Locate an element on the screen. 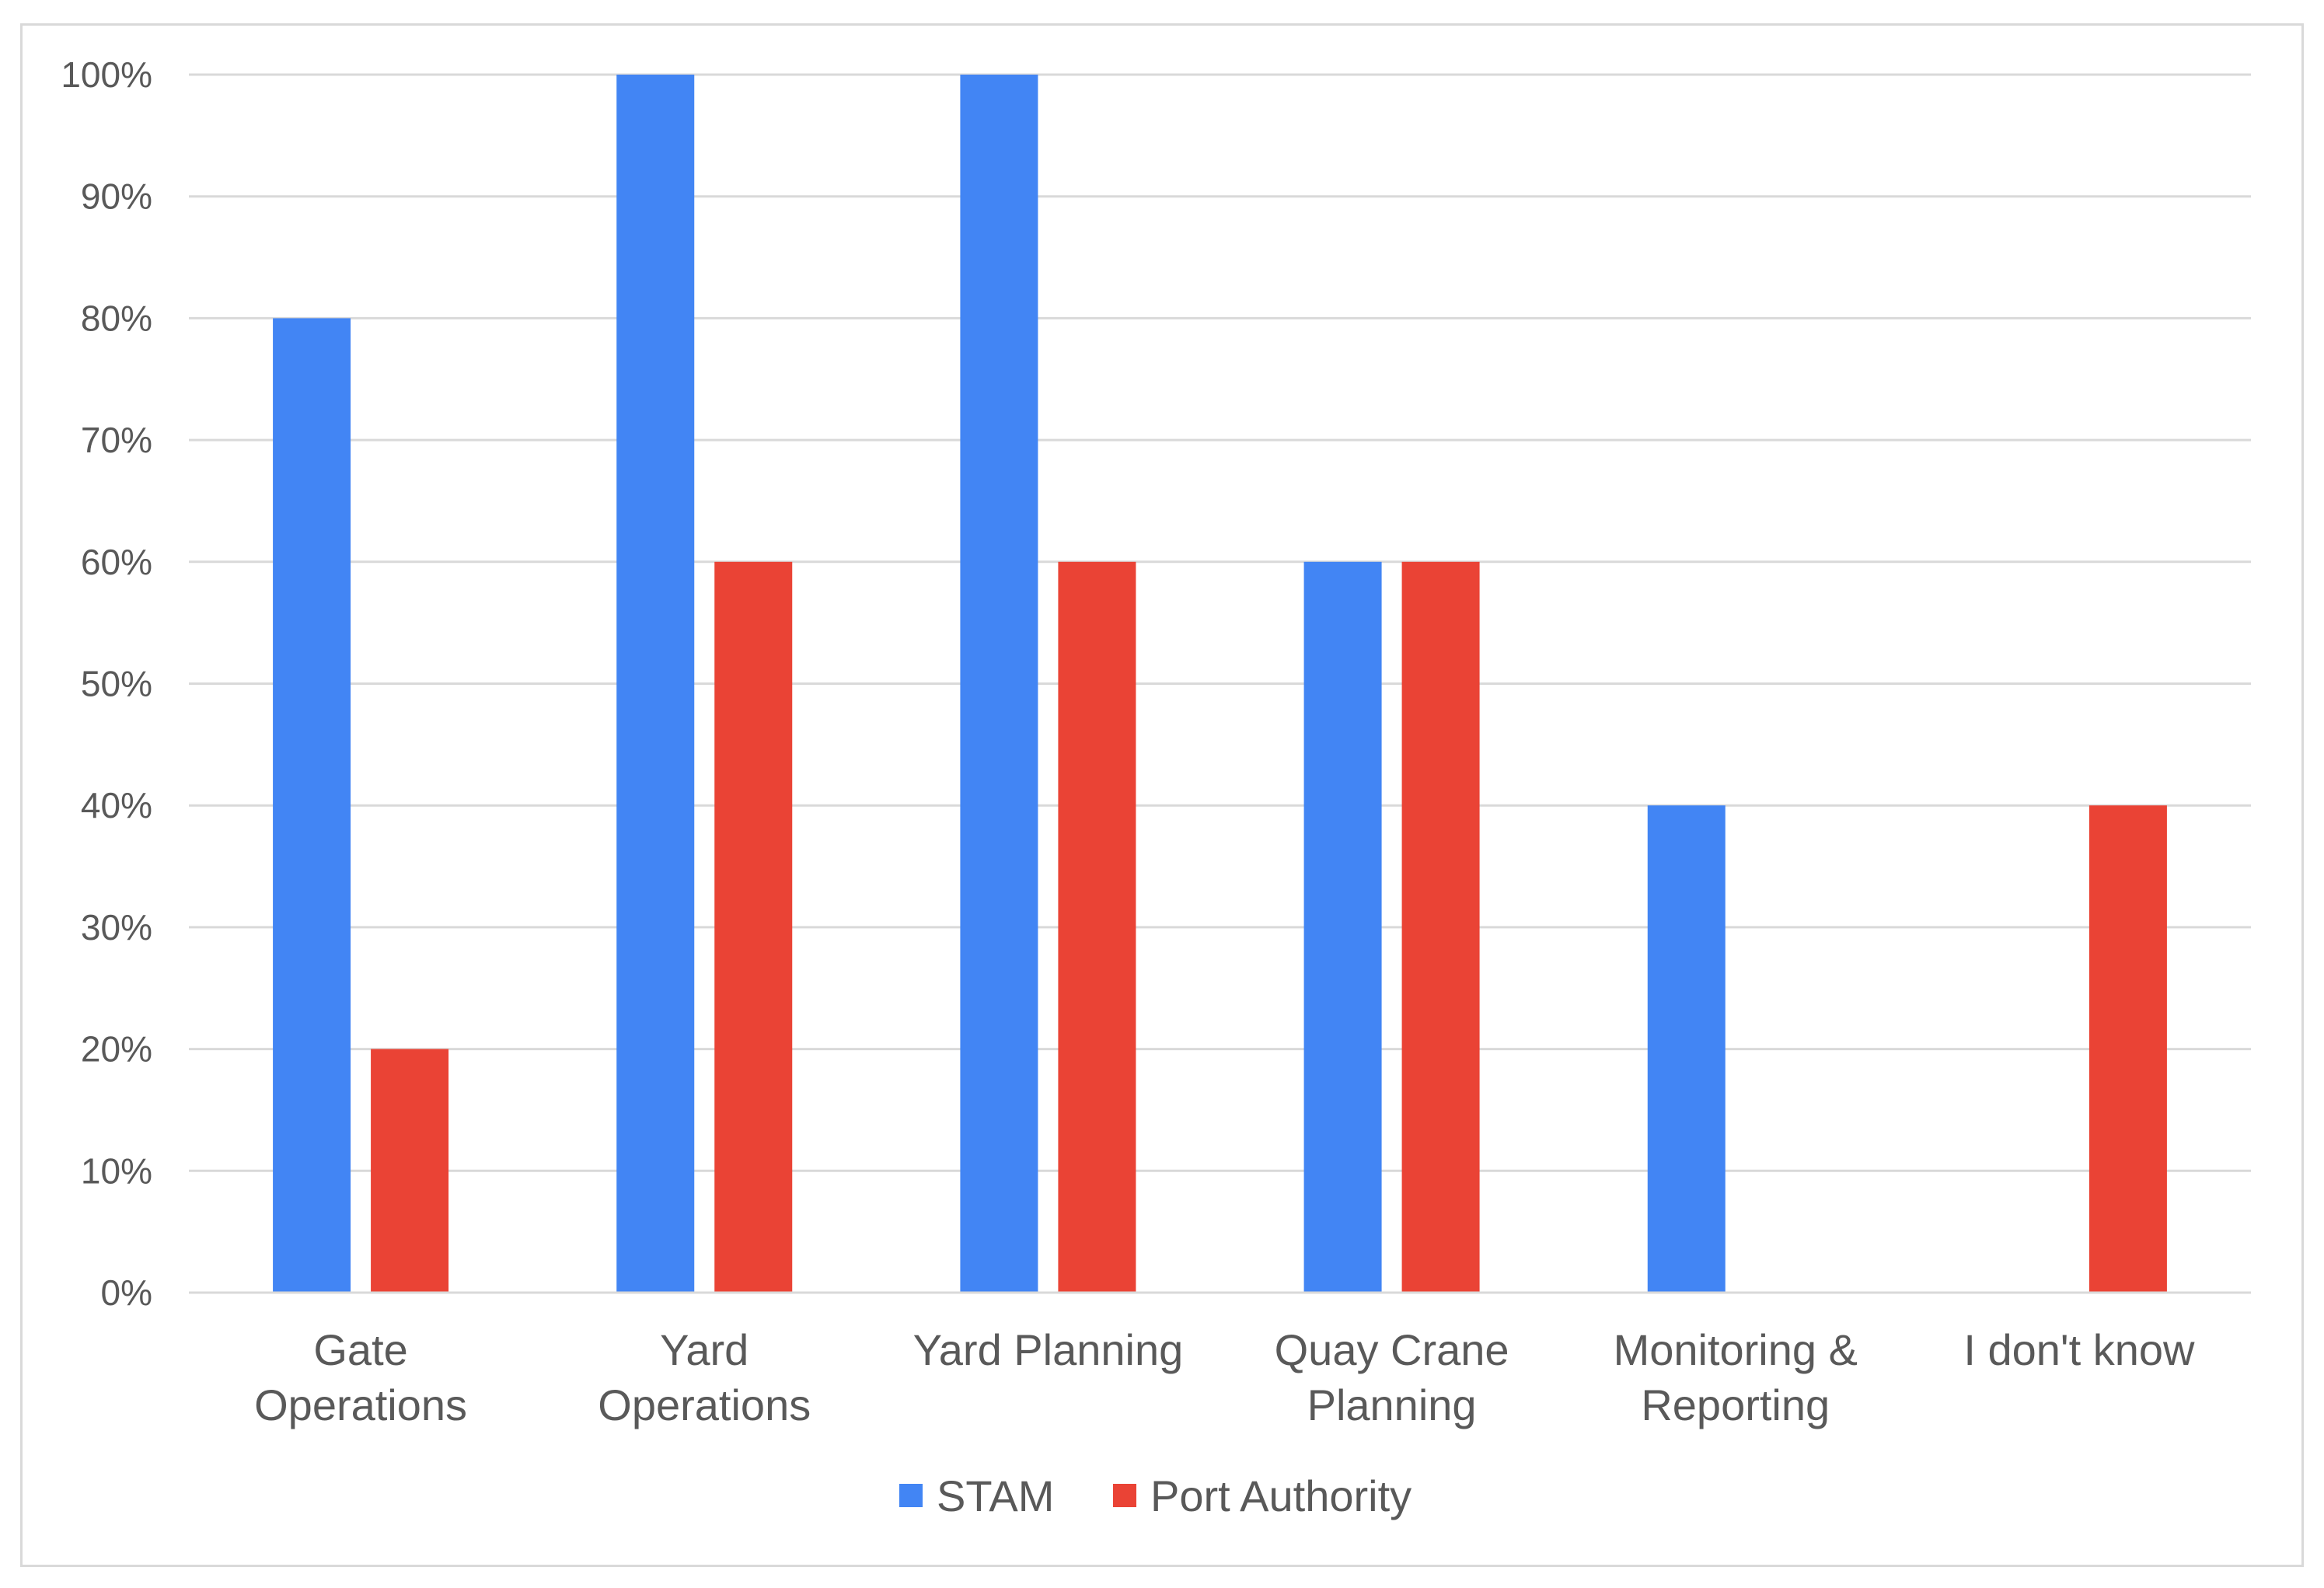 The image size is (2324, 1588). x-category-label: Planning is located at coordinates (1392, 1404).